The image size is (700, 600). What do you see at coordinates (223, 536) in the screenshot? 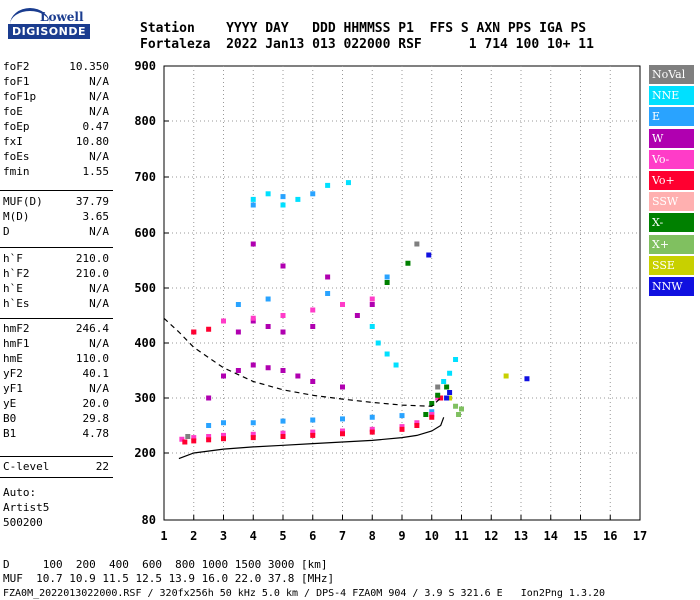
I see `x-tick-label: 3` at bounding box center [223, 536].